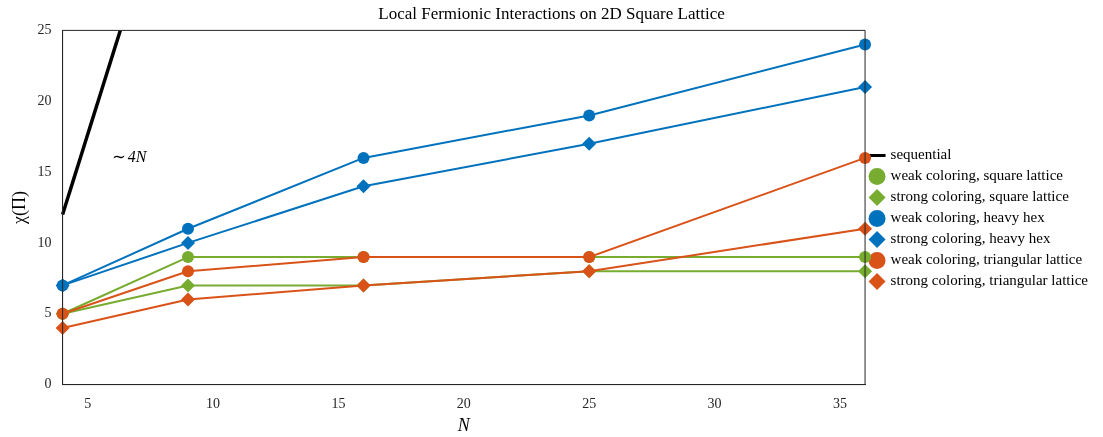  I want to click on x-tick-label: 25, so click(589, 403).